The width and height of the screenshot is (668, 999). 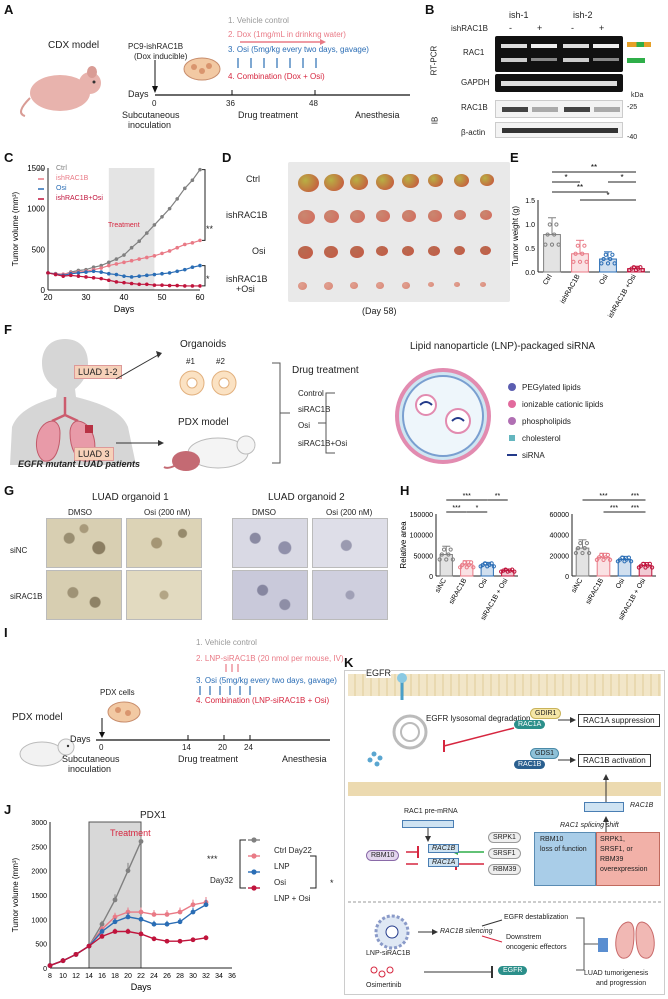 I want to click on x-tick-label: 26, so click(x=167, y=976).